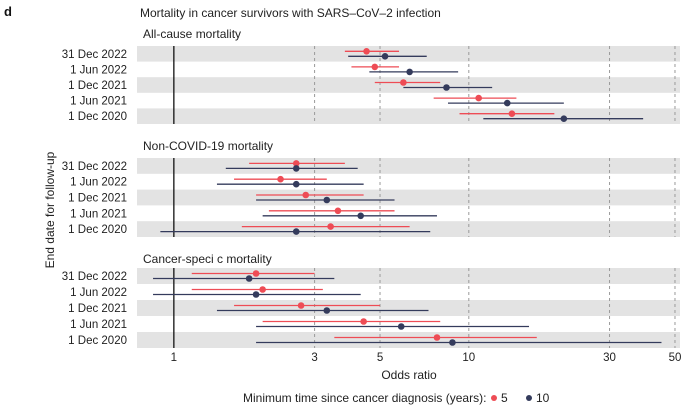  Describe the element at coordinates (504, 398) in the screenshot. I see `legend-label: 5` at that location.